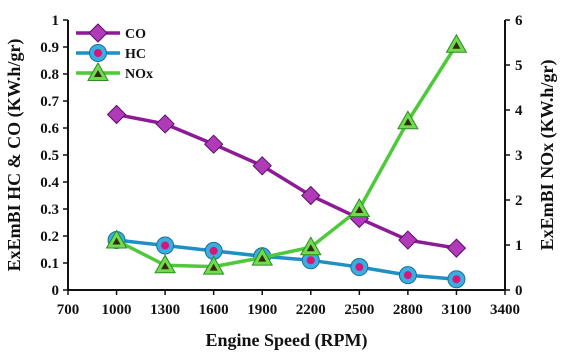 The width and height of the screenshot is (568, 354). Describe the element at coordinates (139, 74) in the screenshot. I see `legend-entry-nox-label: NOx` at that location.